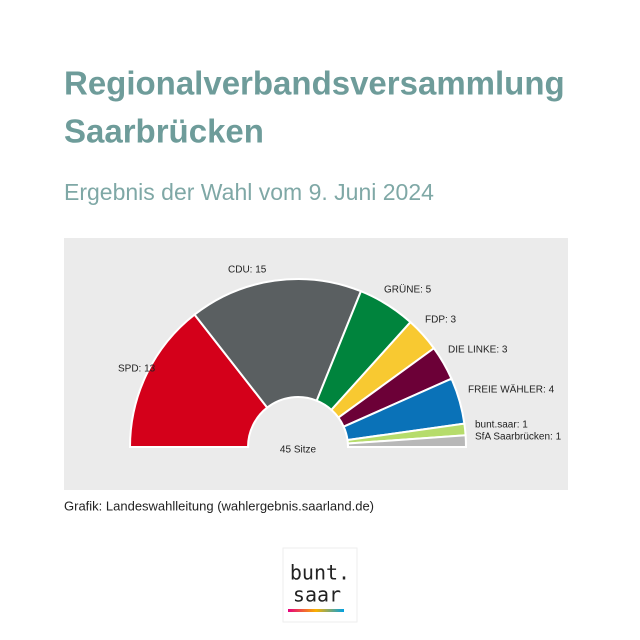  I want to click on logo-text: saar, so click(317, 595).